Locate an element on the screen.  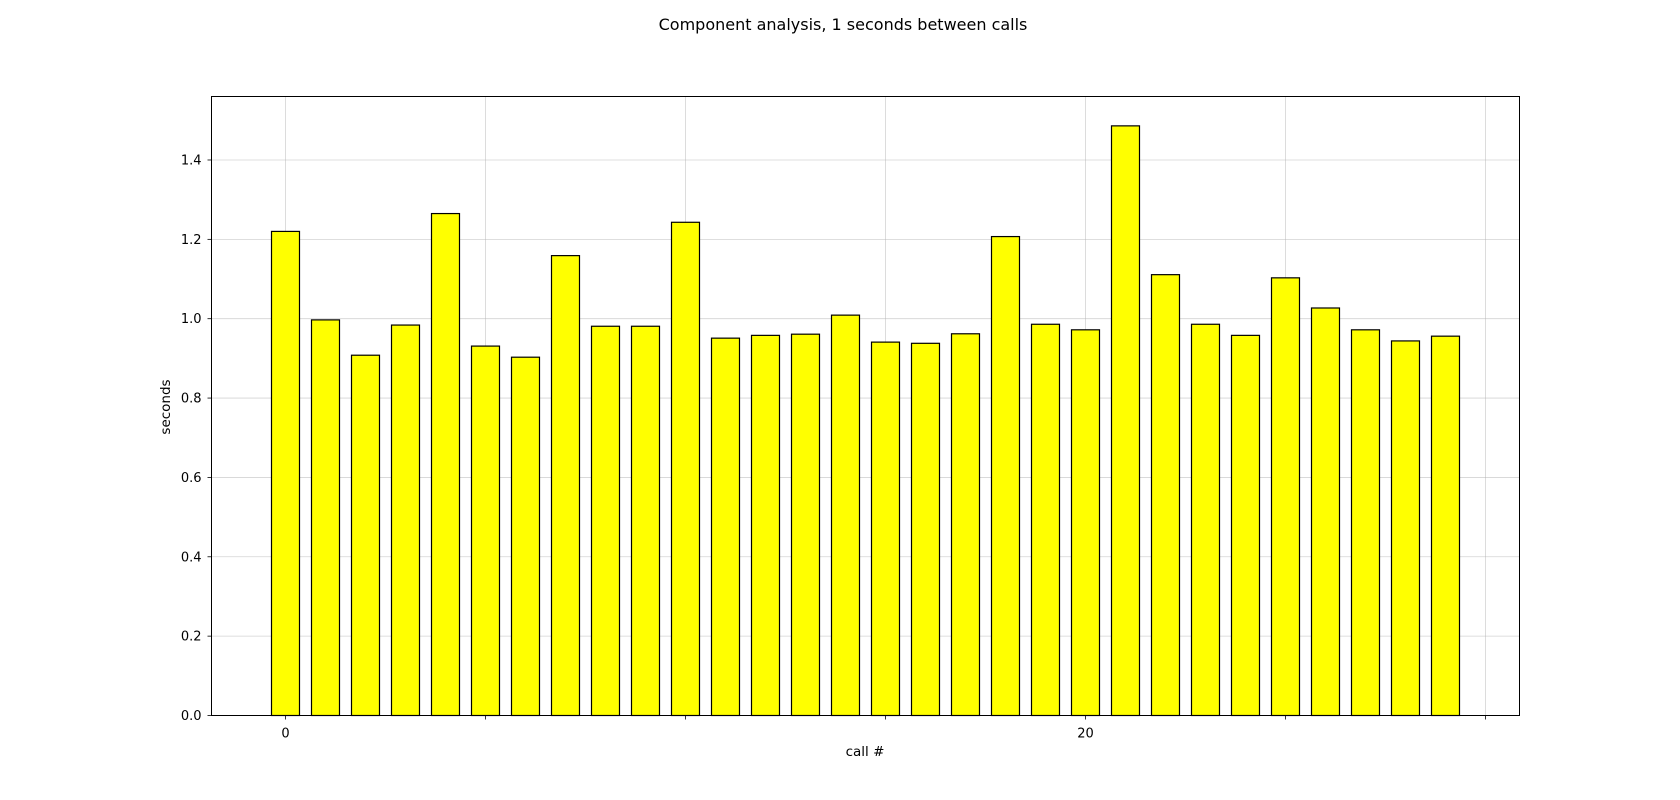
y-tick-label: 0.2 is located at coordinates (191, 637).